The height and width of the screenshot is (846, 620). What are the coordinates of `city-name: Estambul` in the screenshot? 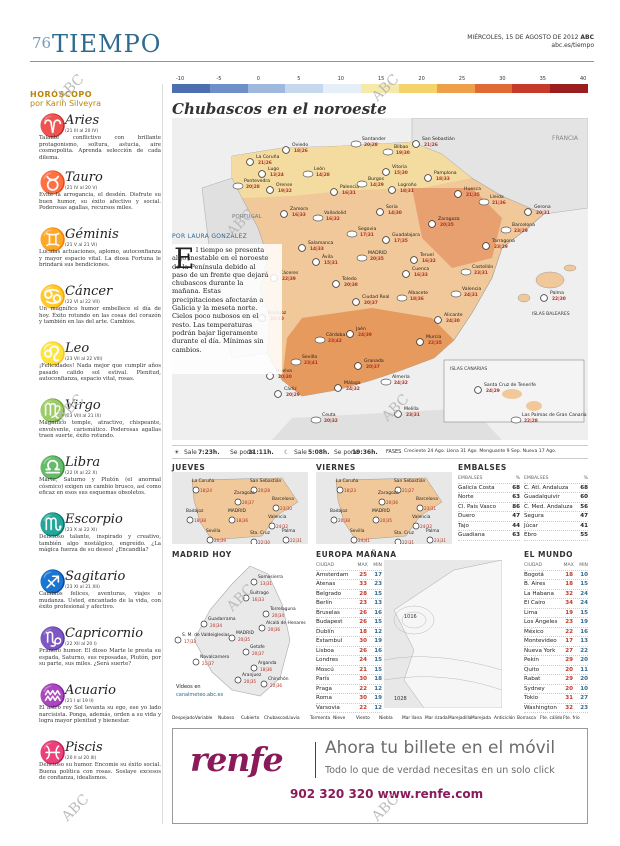 It's located at (329, 641).